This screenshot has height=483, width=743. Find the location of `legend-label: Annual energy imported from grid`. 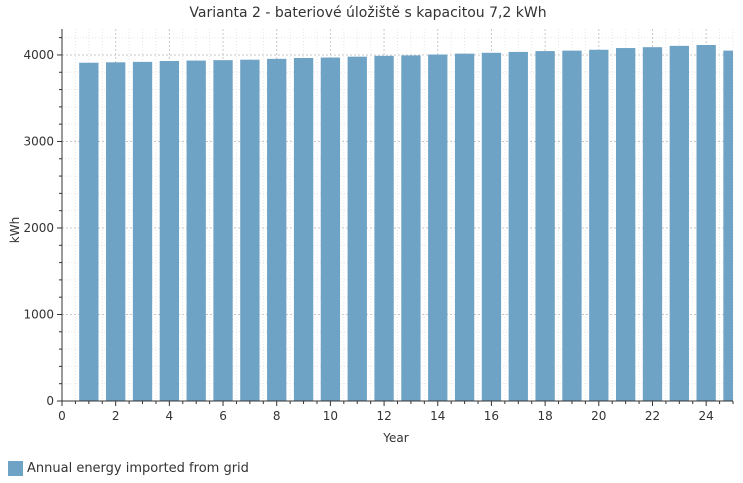

legend-label: Annual energy imported from grid is located at coordinates (138, 468).